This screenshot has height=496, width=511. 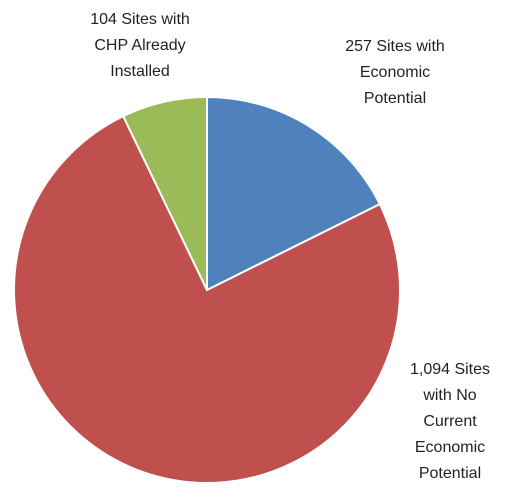 I want to click on slice-label: CHP Already, so click(x=139, y=45).